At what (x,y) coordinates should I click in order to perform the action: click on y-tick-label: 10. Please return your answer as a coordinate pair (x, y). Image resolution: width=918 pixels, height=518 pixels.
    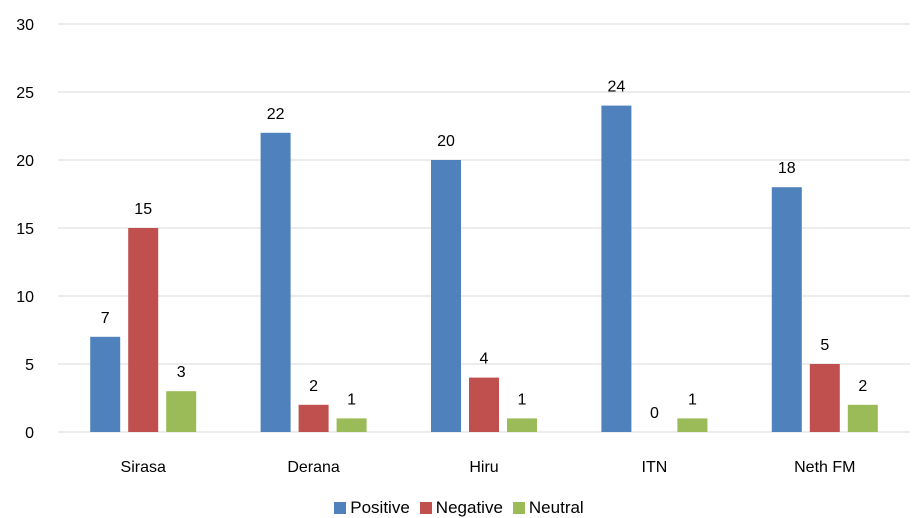
    Looking at the image, I should click on (25, 297).